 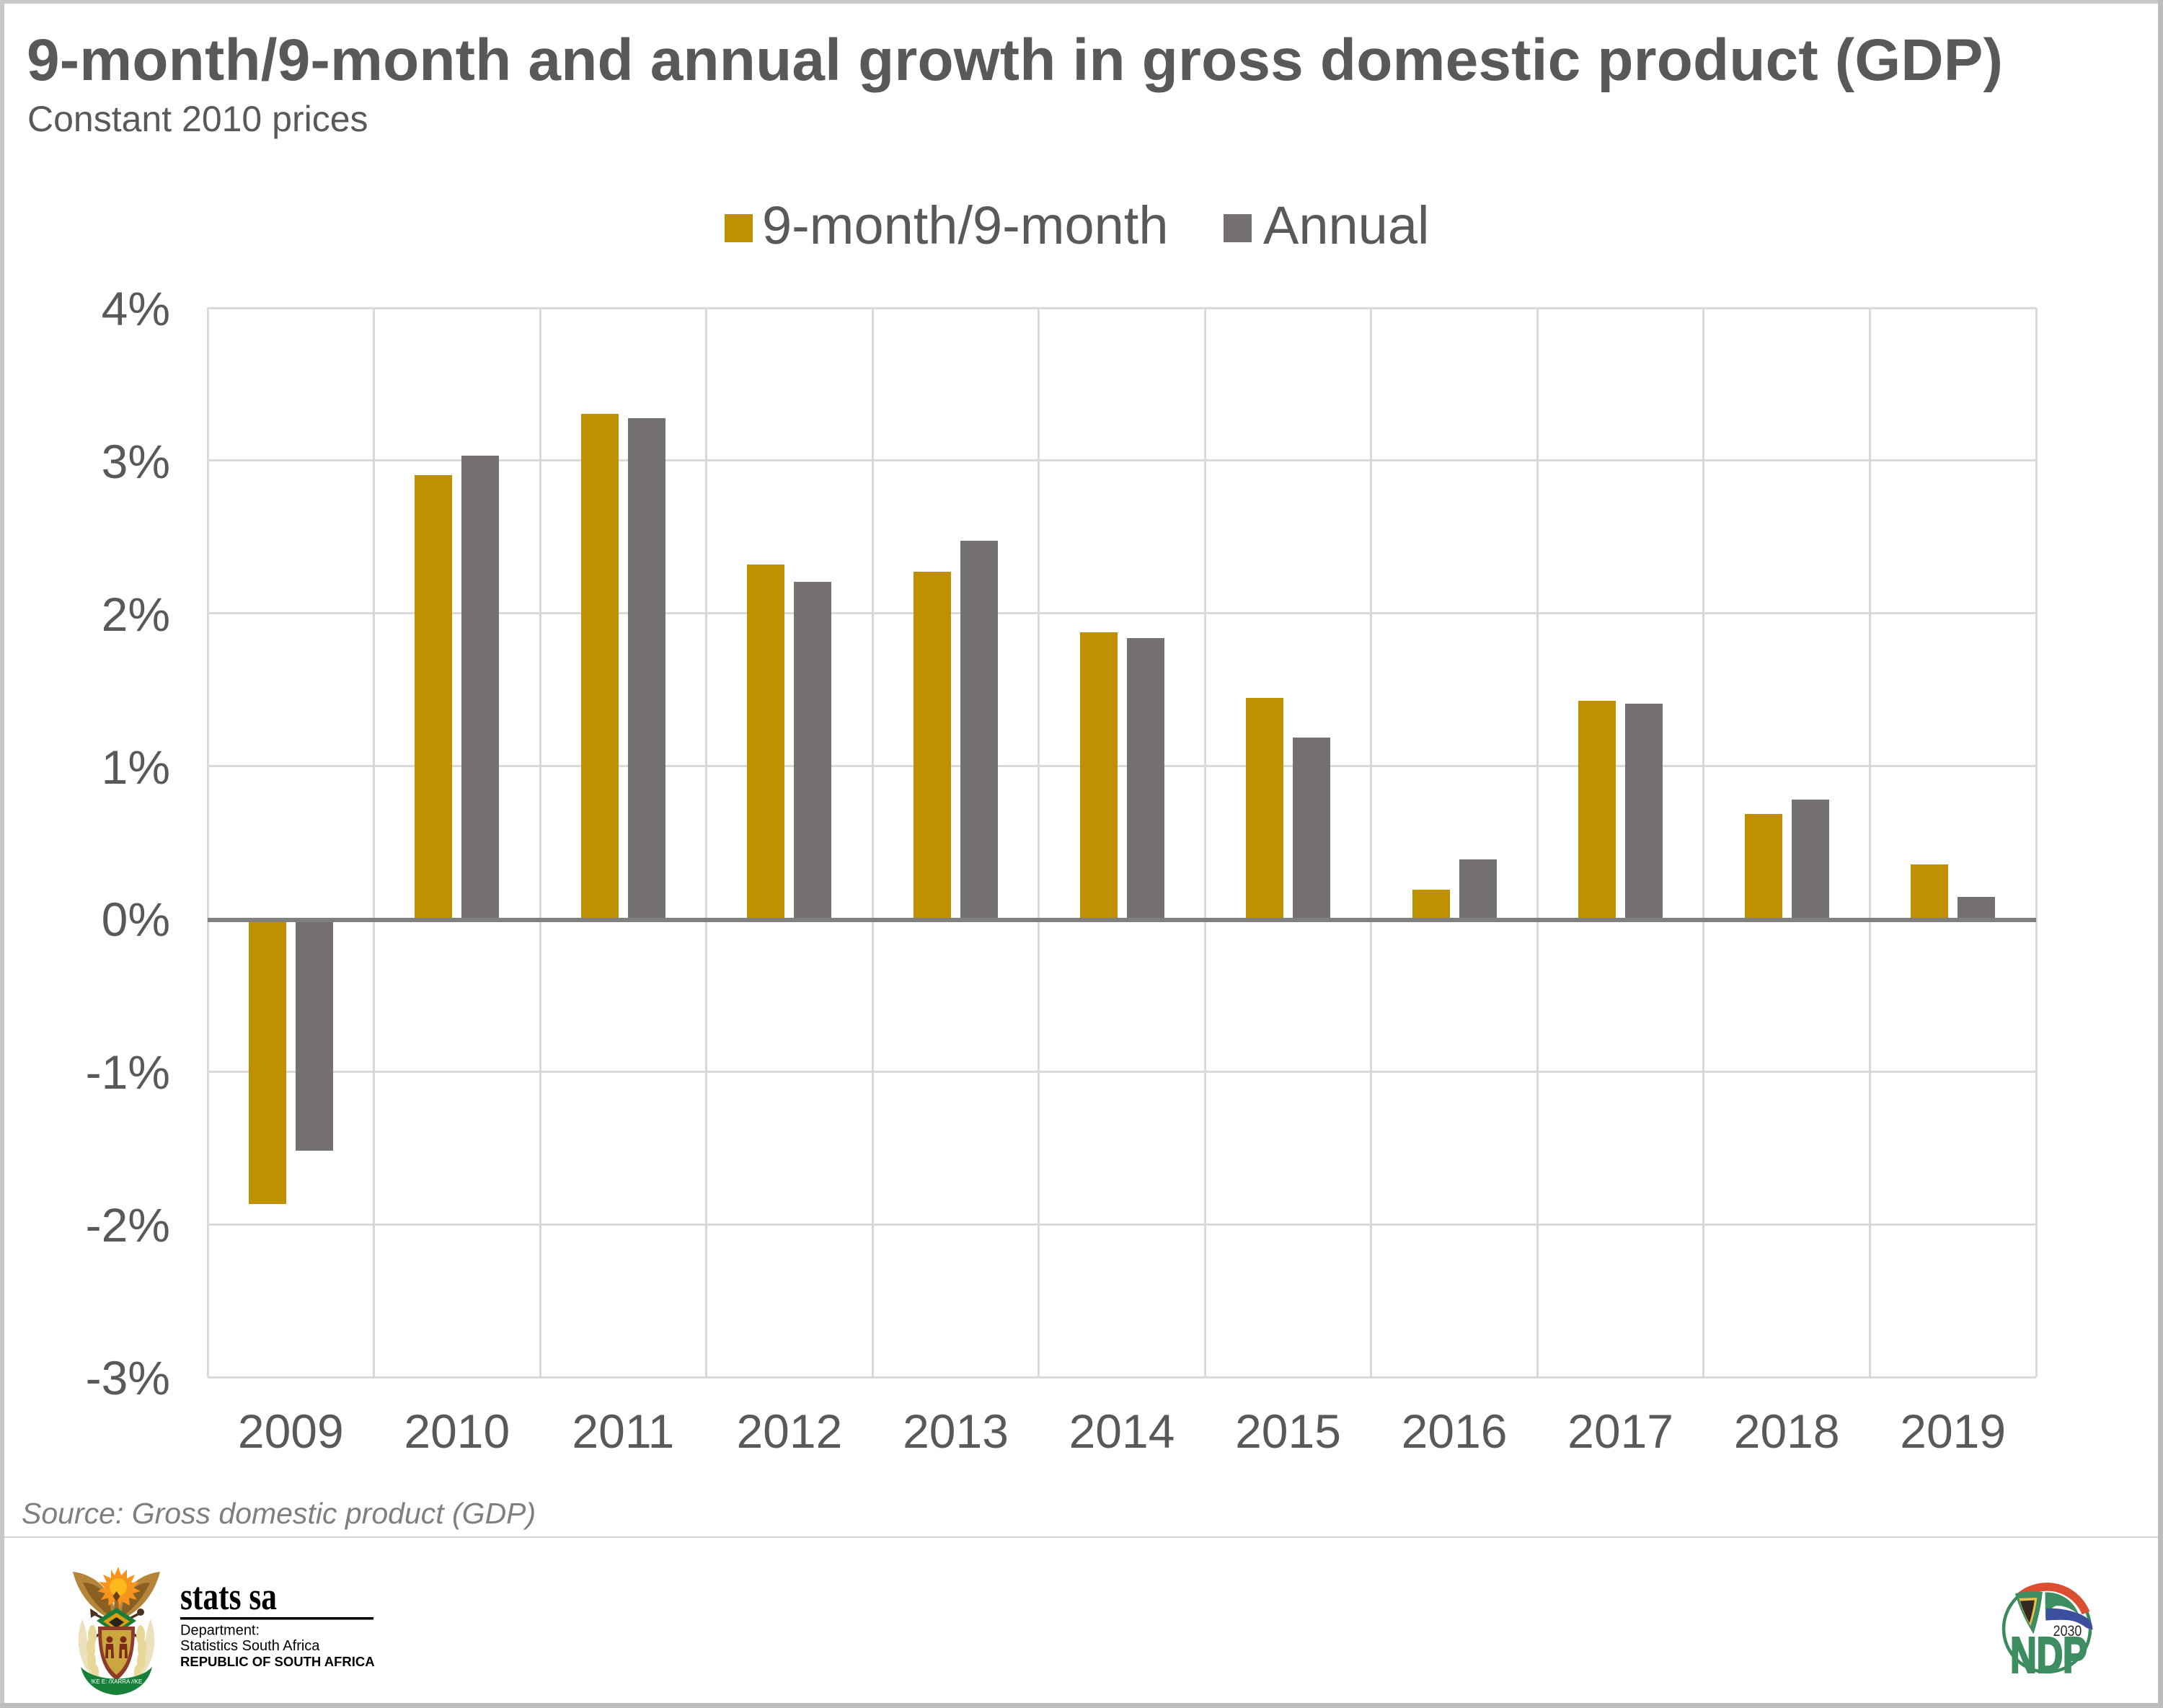 What do you see at coordinates (117, 1681) in the screenshot?
I see `svg-text: !KE E: /XARRA //KE` at bounding box center [117, 1681].